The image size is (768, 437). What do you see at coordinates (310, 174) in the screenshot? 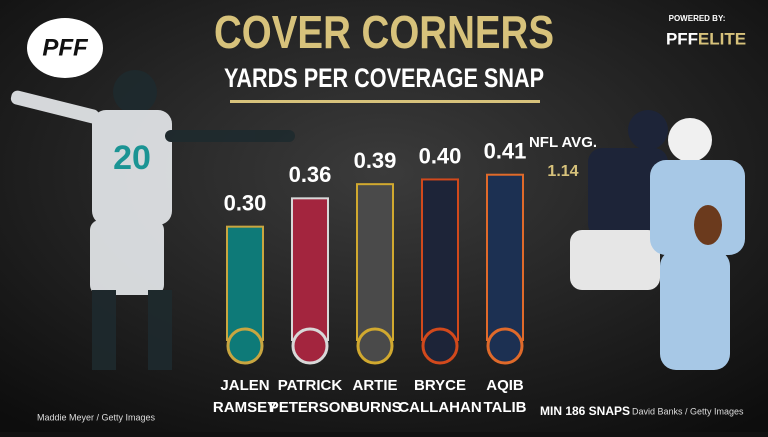
I see `value-label: 0.36` at bounding box center [310, 174].